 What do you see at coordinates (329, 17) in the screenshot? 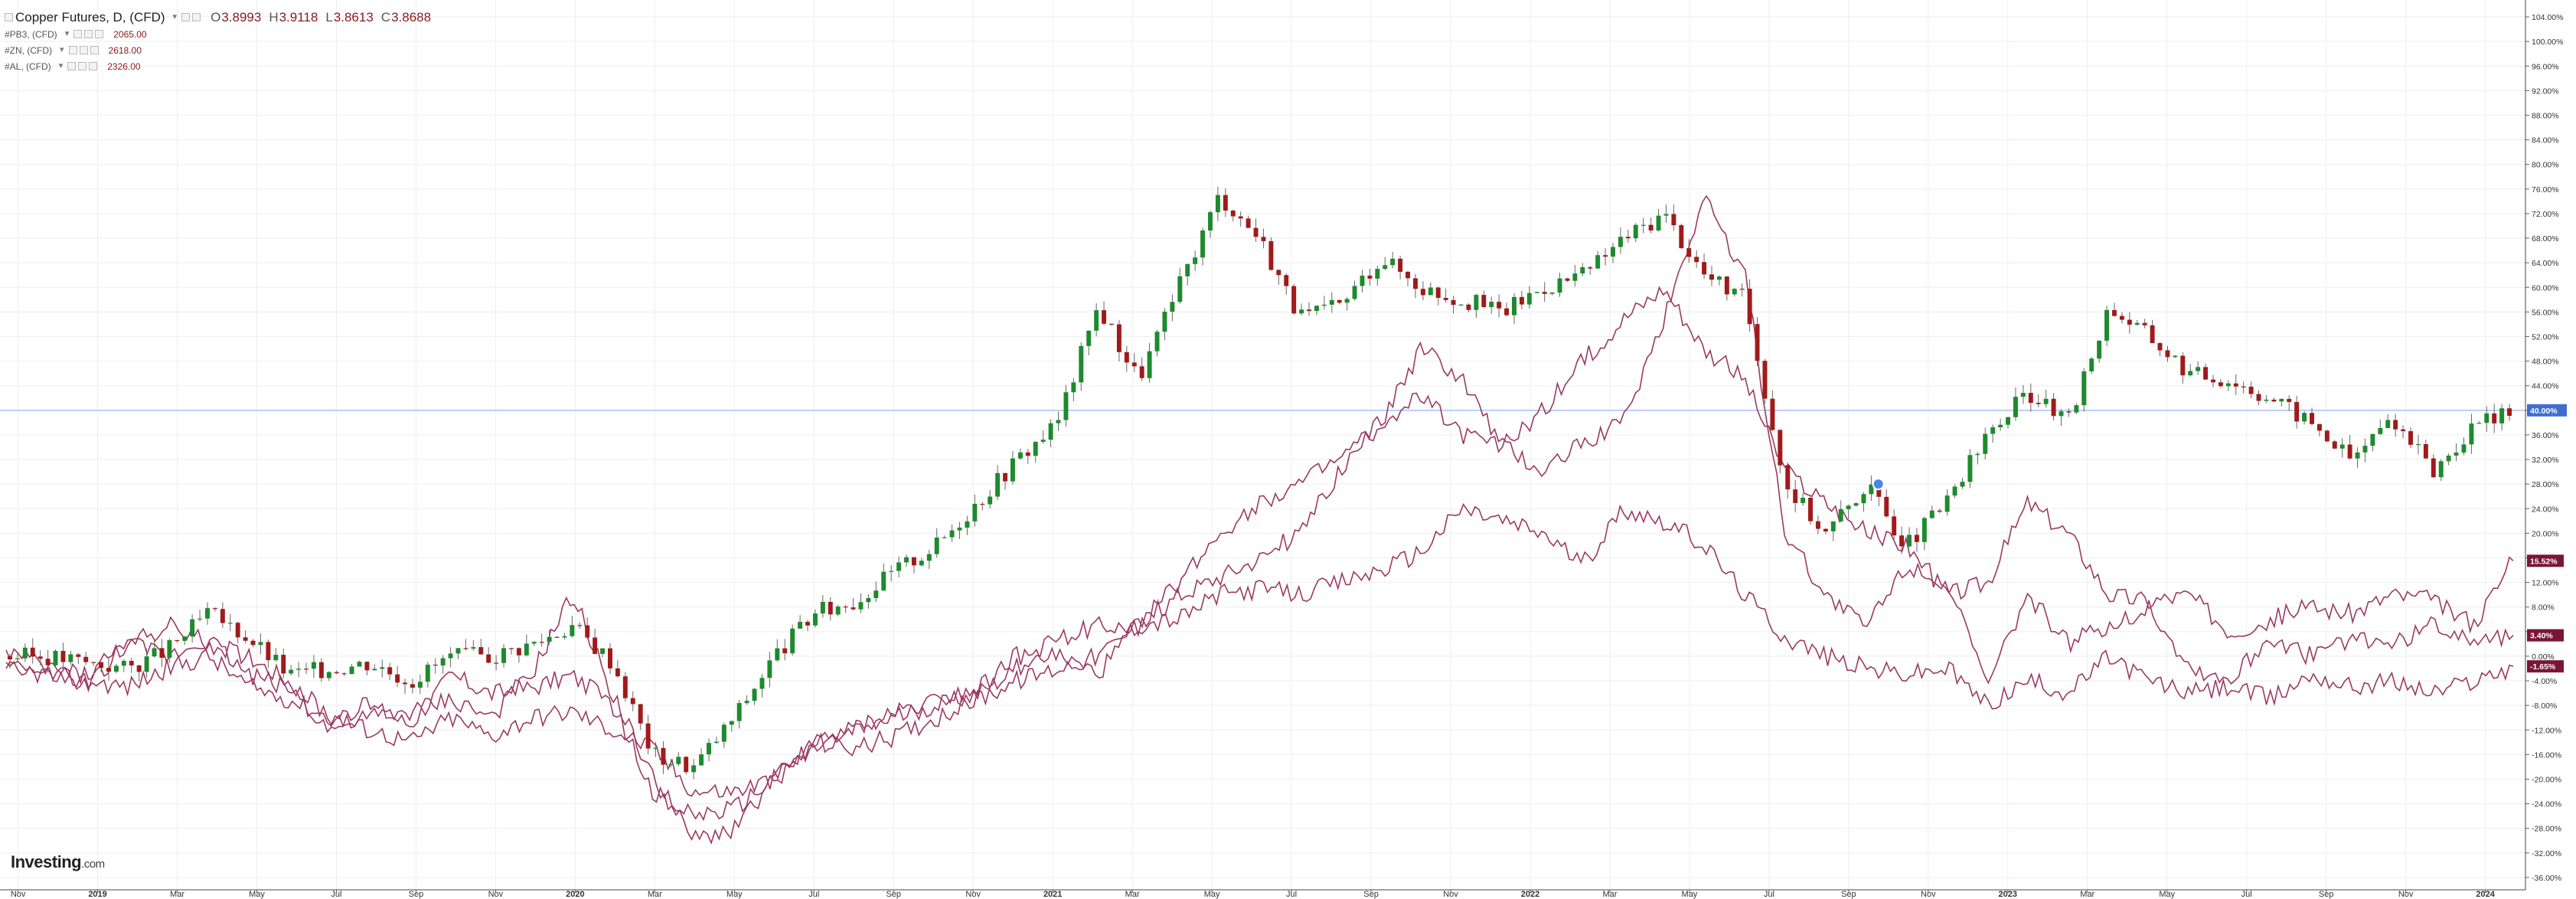
I see `legend-low-key: L` at bounding box center [329, 17].